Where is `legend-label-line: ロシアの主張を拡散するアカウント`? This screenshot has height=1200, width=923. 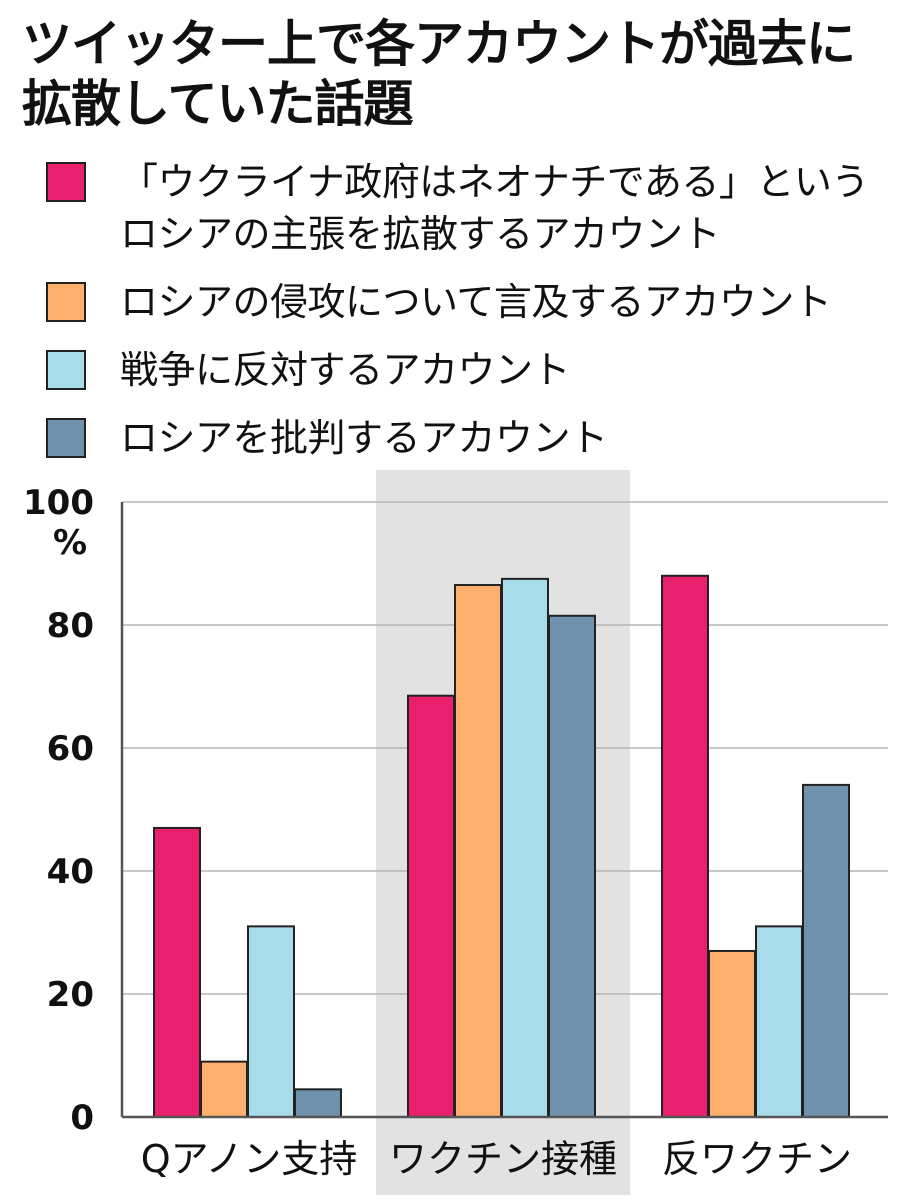
legend-label-line: ロシアの主張を拡散するアカウント is located at coordinates (420, 234).